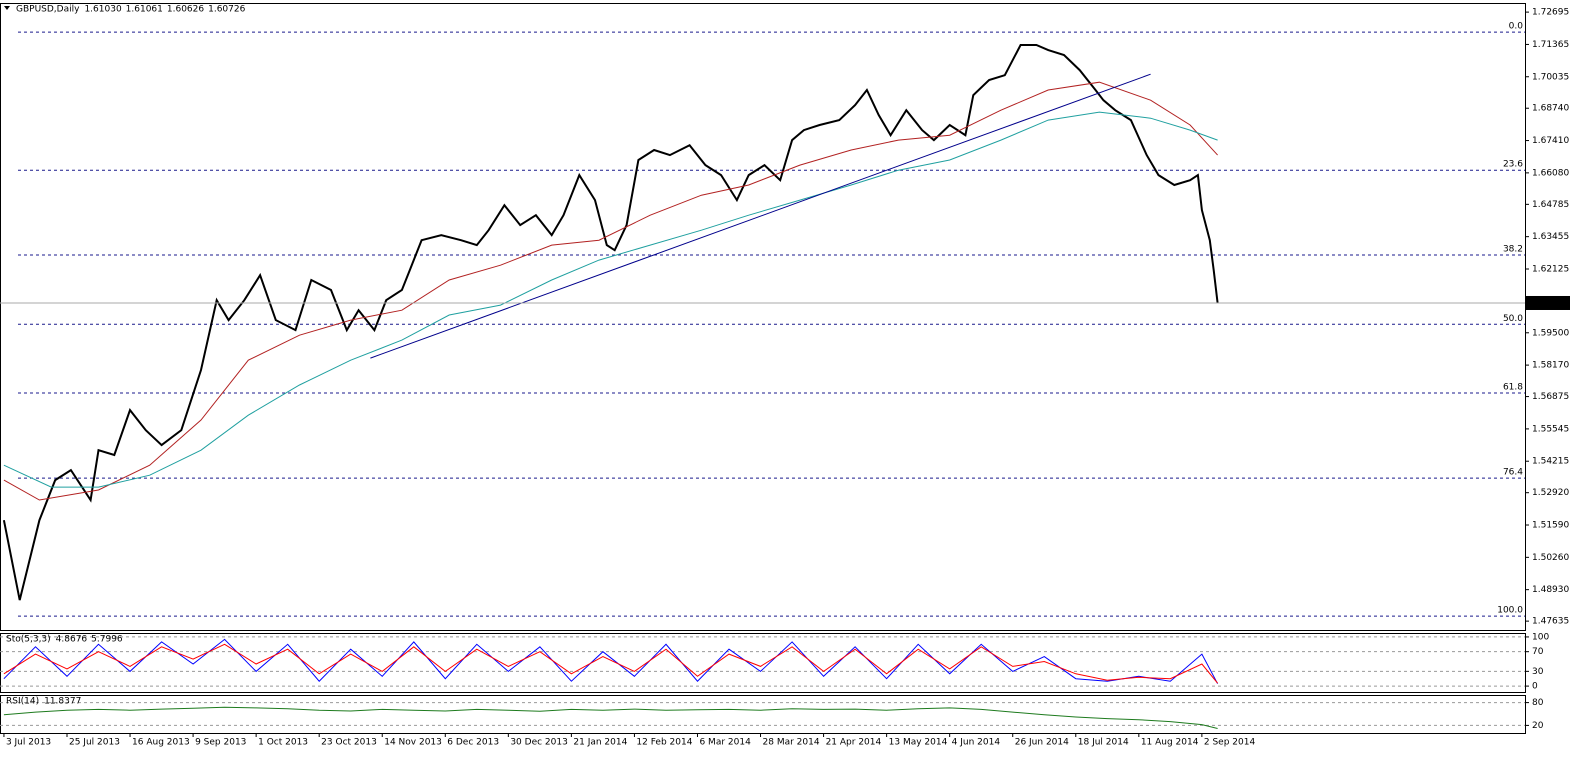 This screenshot has width=1596, height=762. I want to click on y-tick-label: 1.70035, so click(1550, 77).